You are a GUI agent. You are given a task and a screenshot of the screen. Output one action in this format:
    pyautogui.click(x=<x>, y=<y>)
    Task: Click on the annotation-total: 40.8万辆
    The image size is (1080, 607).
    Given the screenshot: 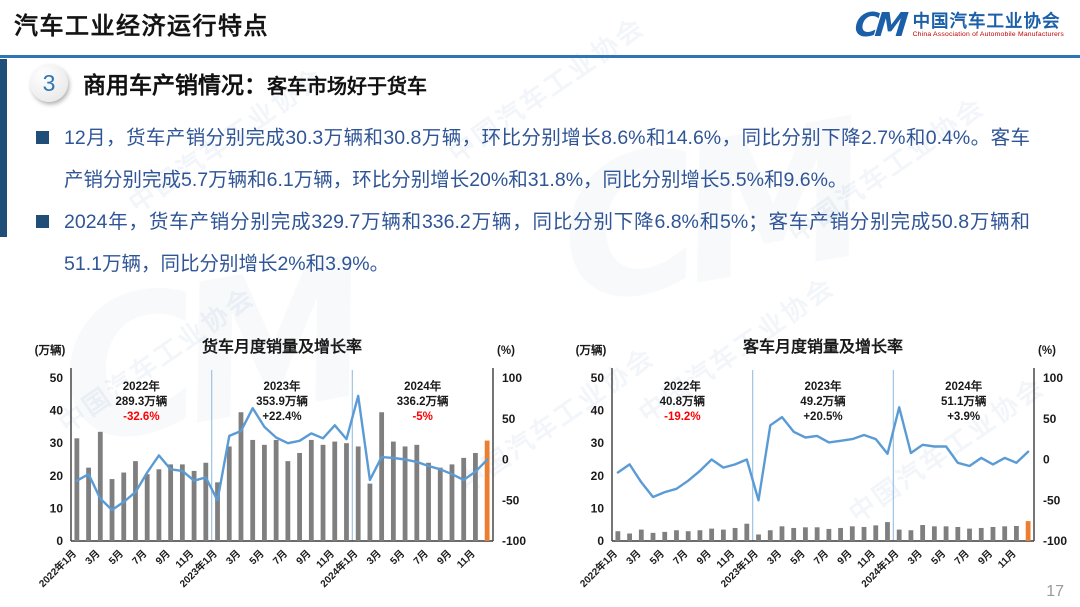 What is the action you would take?
    pyautogui.click(x=683, y=401)
    